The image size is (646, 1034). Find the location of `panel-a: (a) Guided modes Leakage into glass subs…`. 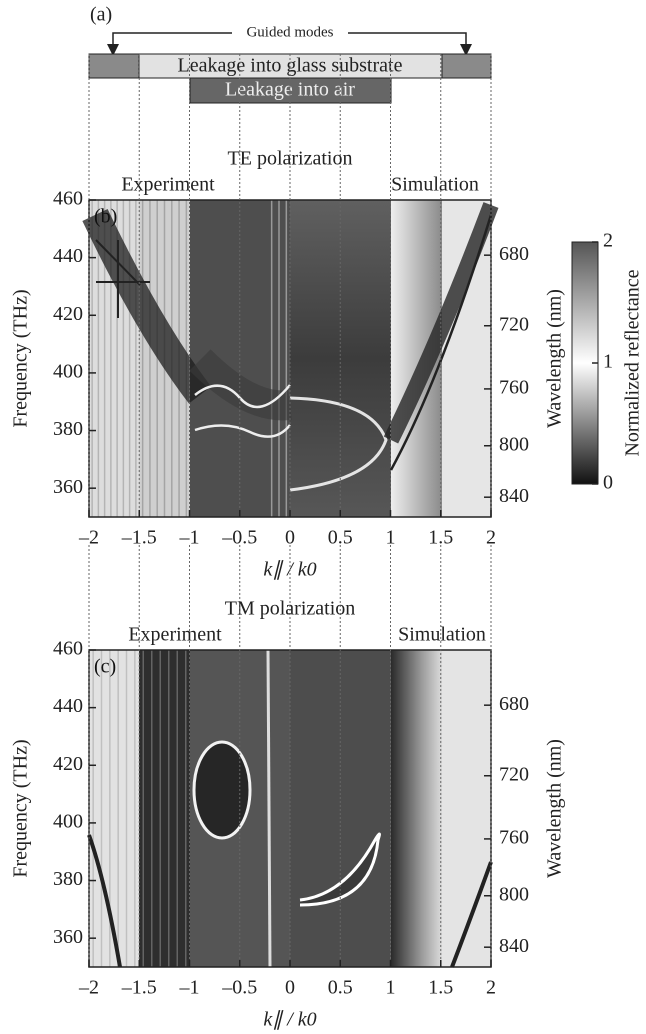

panel-a: (a) Guided modes Leakage into glass subs… is located at coordinates (290, 54).